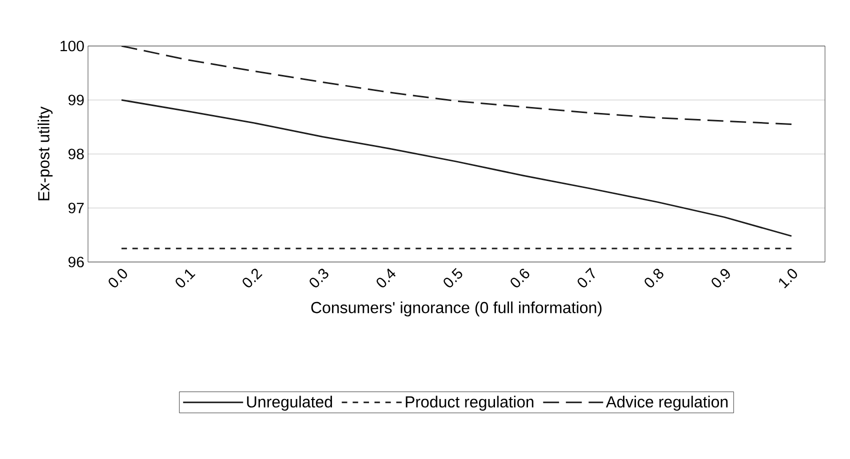  Describe the element at coordinates (45, 153) in the screenshot. I see `y-axis-title: Ex-post utility` at that location.